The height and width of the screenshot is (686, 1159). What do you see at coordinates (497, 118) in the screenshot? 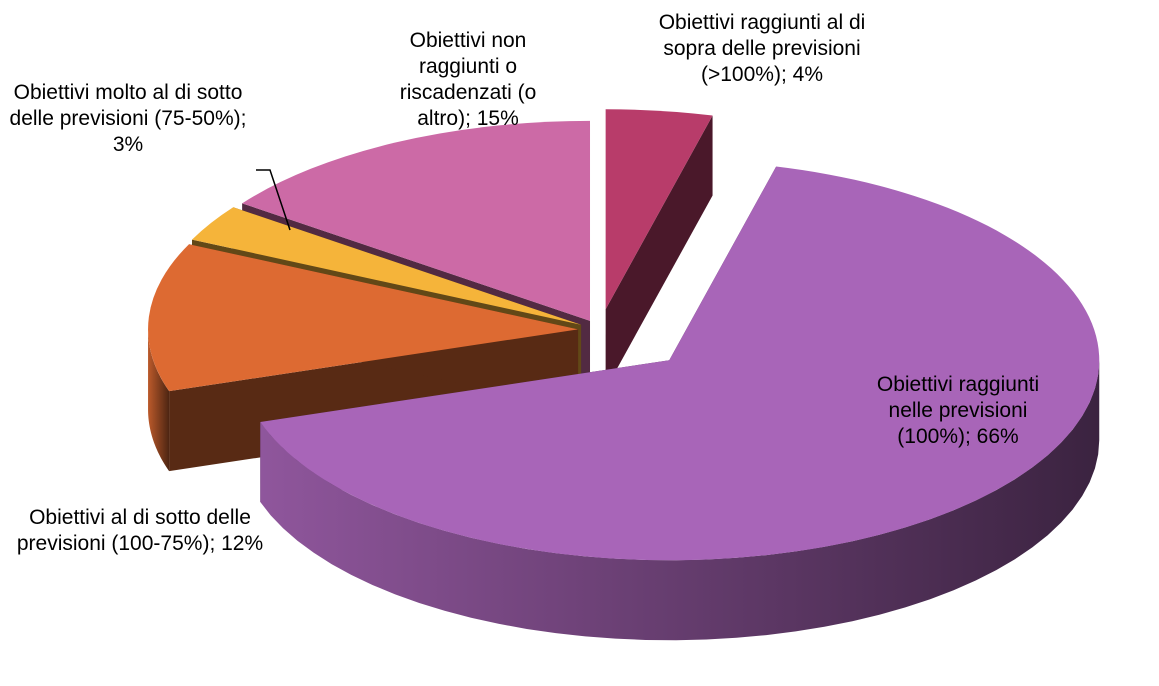
I see `label-value: 15%` at bounding box center [497, 118].